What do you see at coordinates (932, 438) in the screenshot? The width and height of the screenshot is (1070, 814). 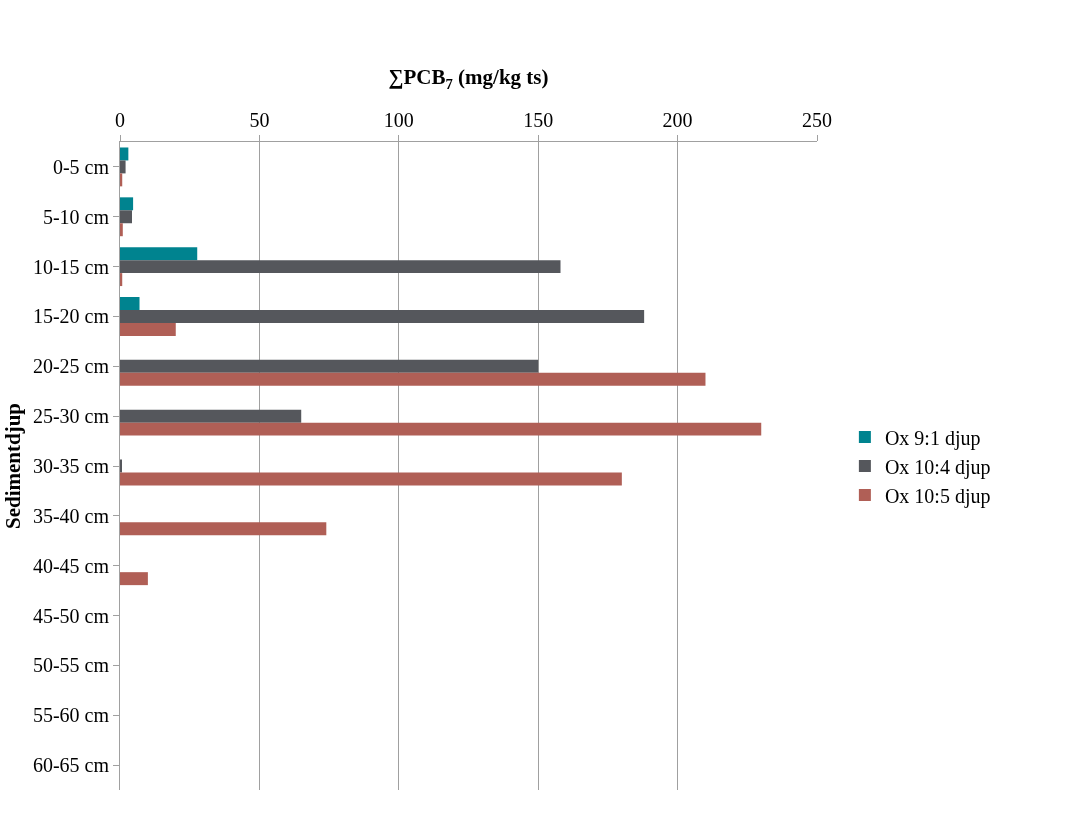 I see `legend-label: Ox 9:1 djup` at bounding box center [932, 438].